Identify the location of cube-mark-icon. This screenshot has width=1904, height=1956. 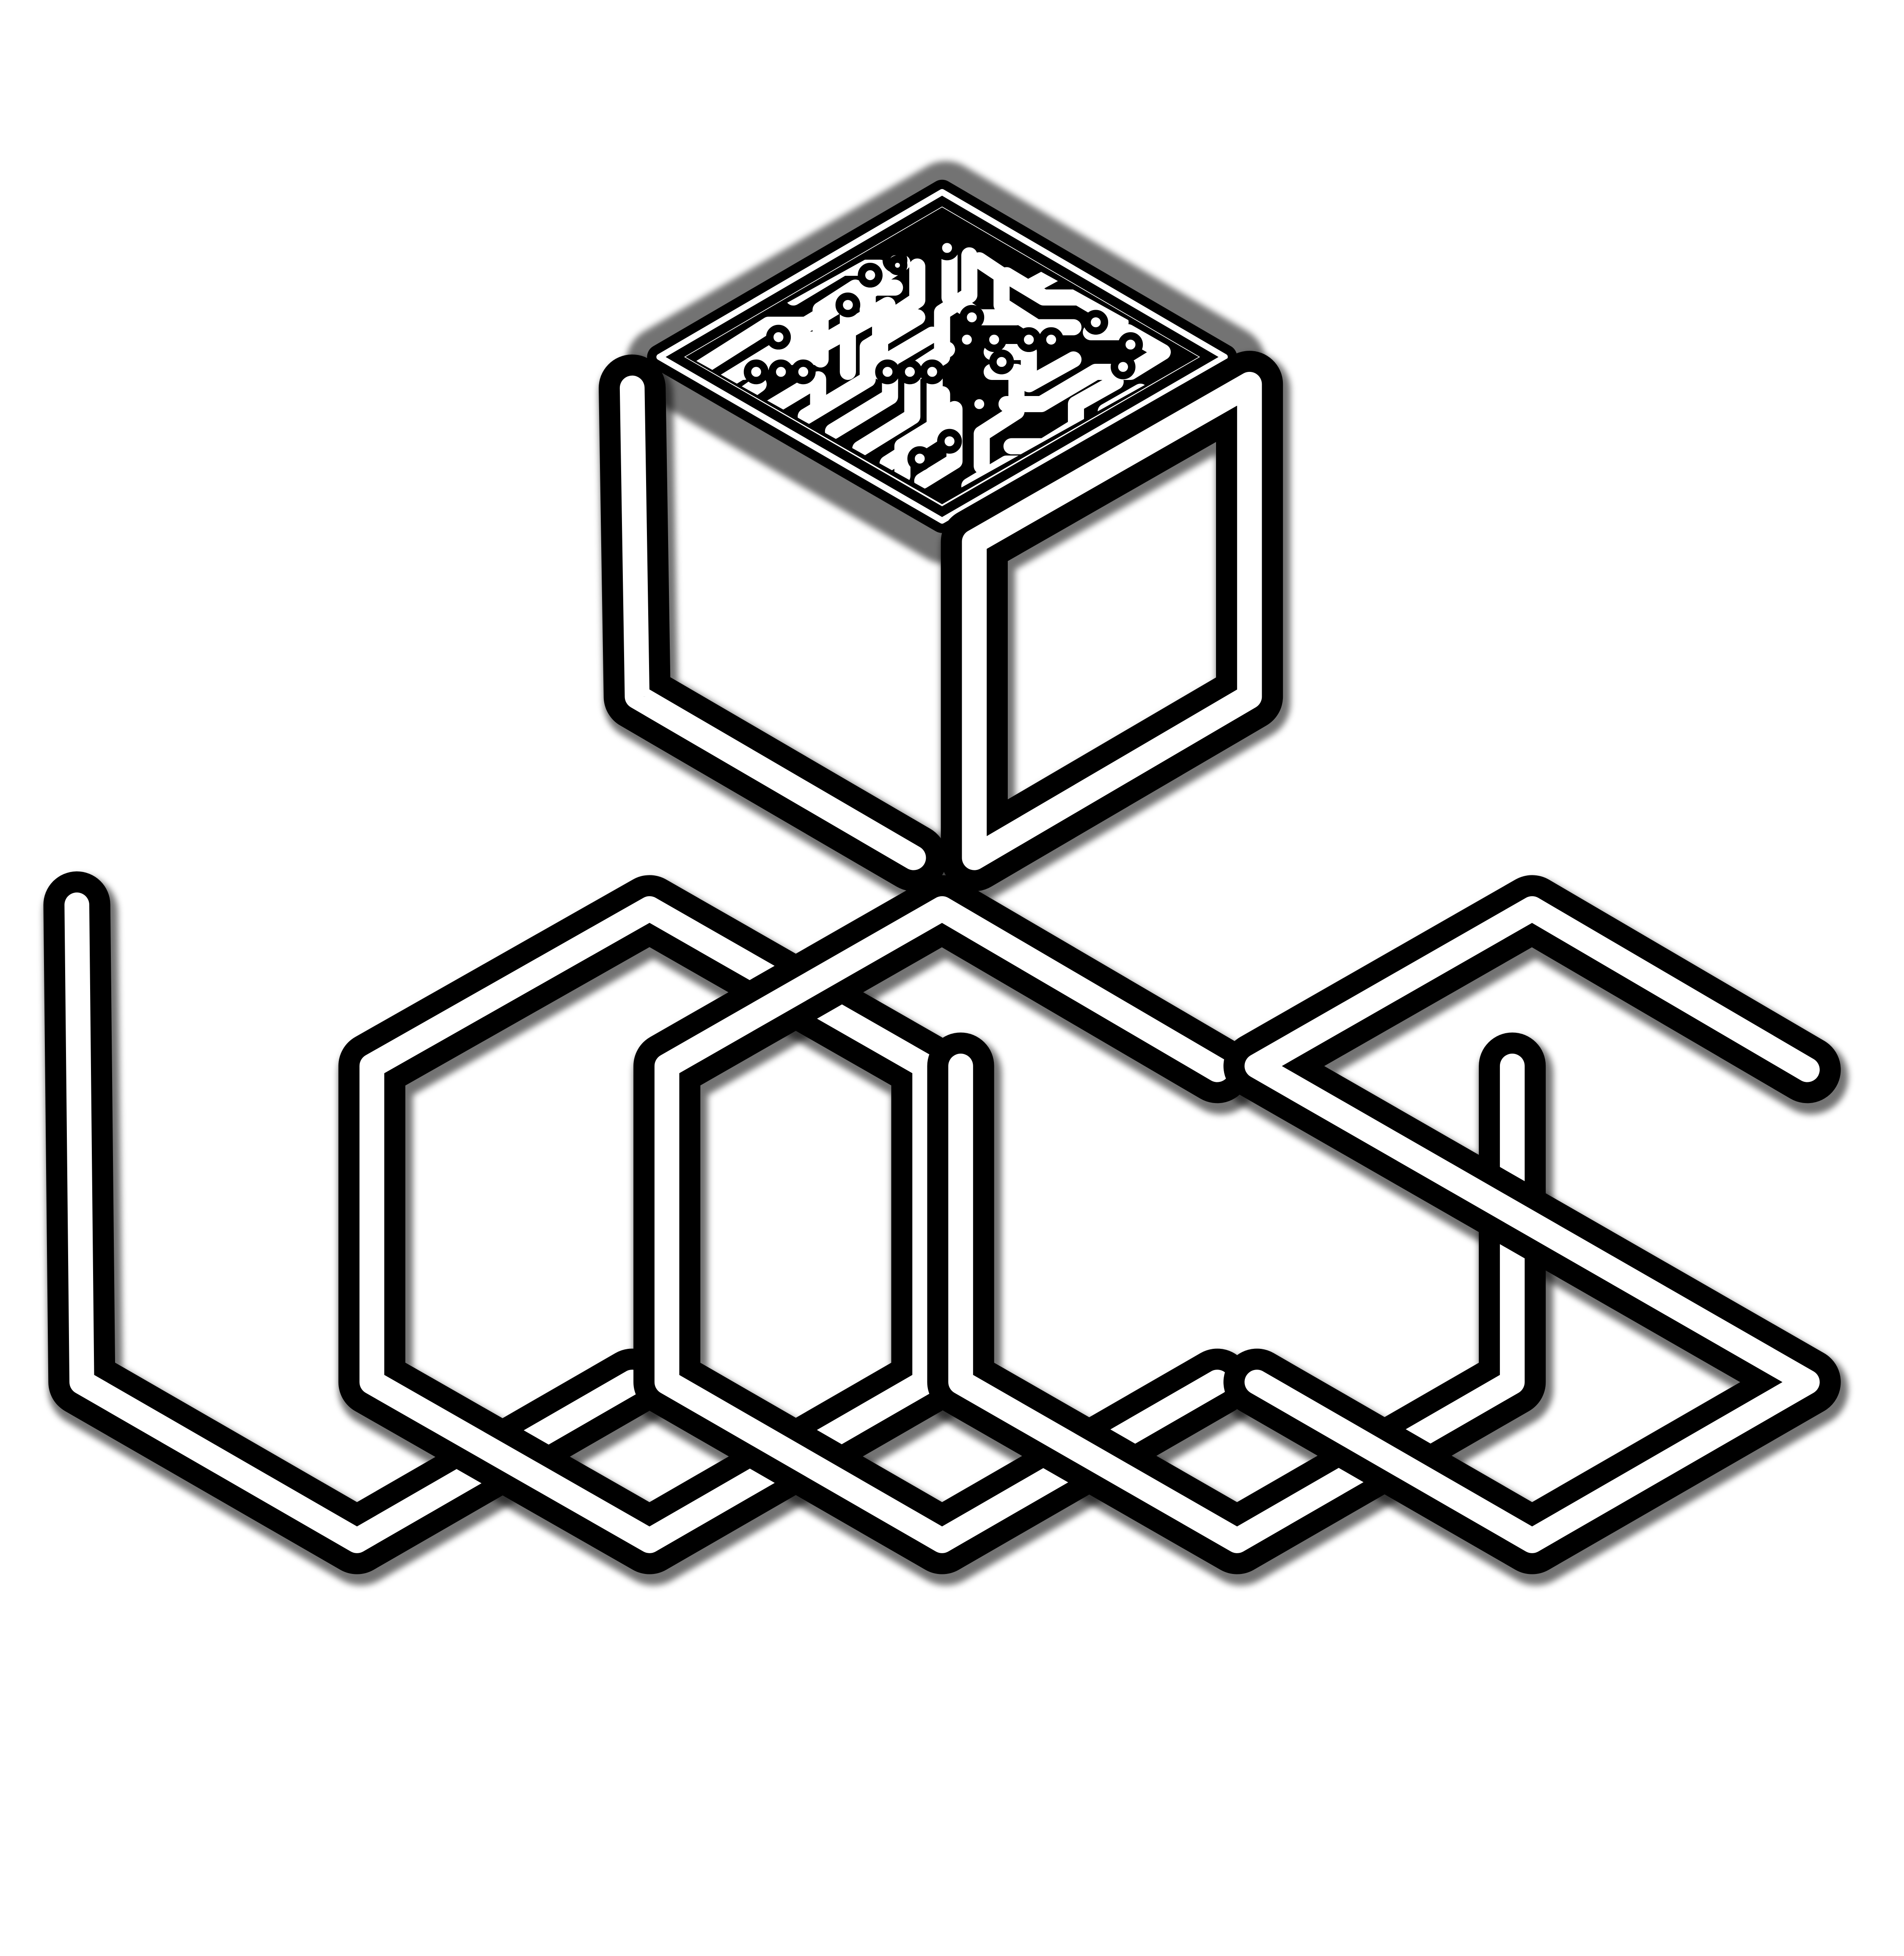
(944, 531).